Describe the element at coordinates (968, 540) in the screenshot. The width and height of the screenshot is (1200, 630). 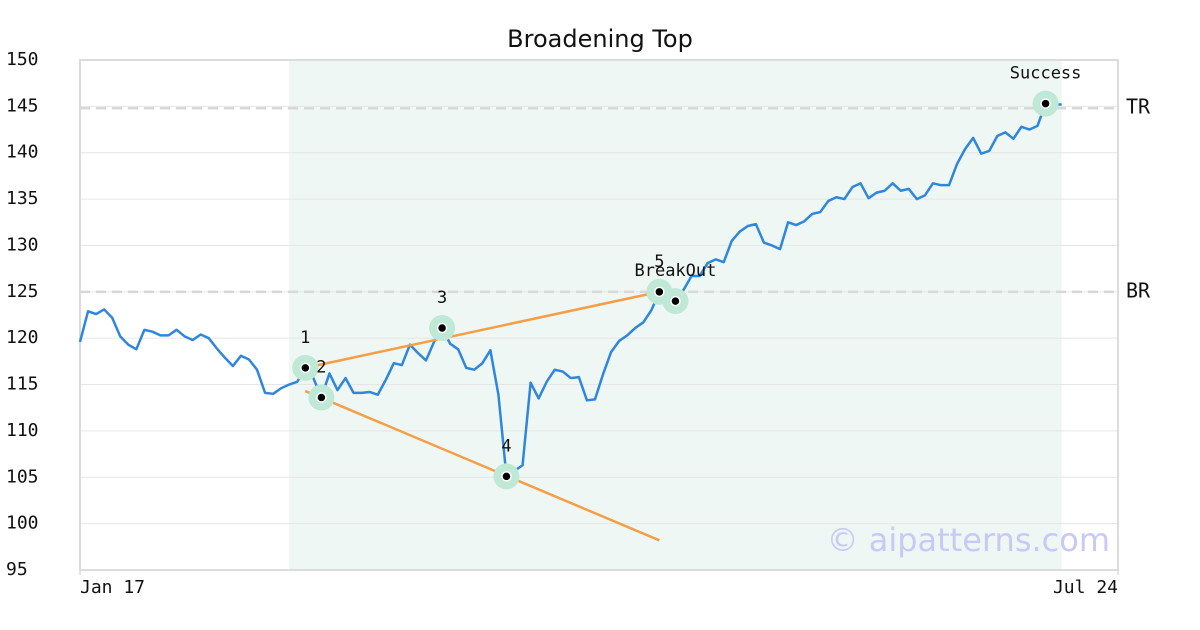
I see `watermark: © aipatterns.com` at that location.